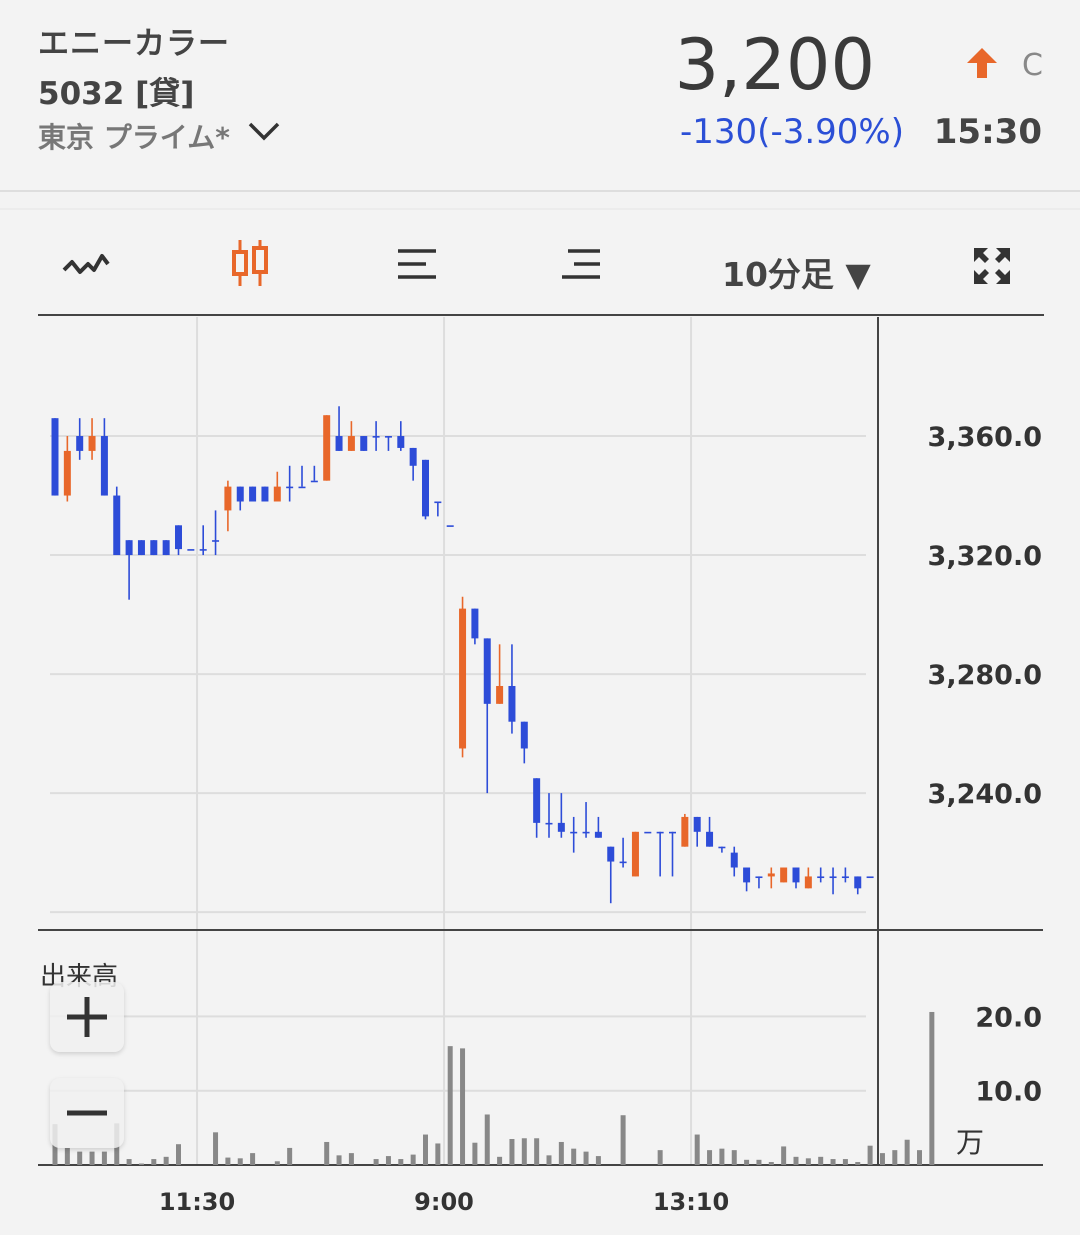 This screenshot has width=1080, height=1235. What do you see at coordinates (134, 137) in the screenshot?
I see `market-selector: 東京 プライム*` at bounding box center [134, 137].